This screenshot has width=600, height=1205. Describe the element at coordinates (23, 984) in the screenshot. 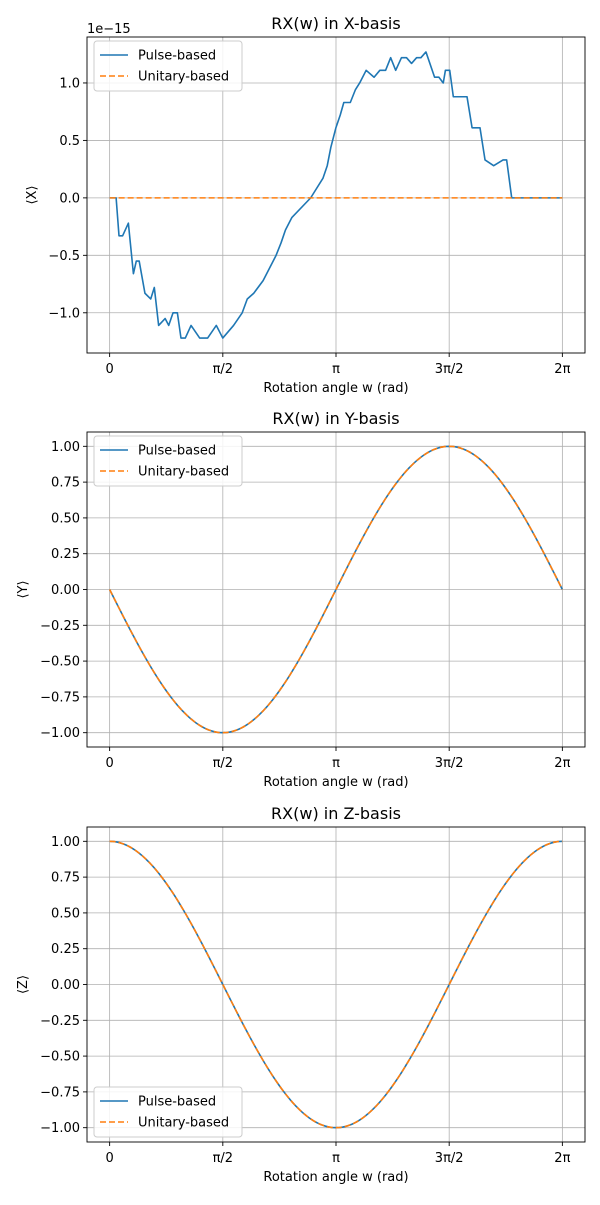

I see `y-axis-label: ⟨Z⟩` at that location.